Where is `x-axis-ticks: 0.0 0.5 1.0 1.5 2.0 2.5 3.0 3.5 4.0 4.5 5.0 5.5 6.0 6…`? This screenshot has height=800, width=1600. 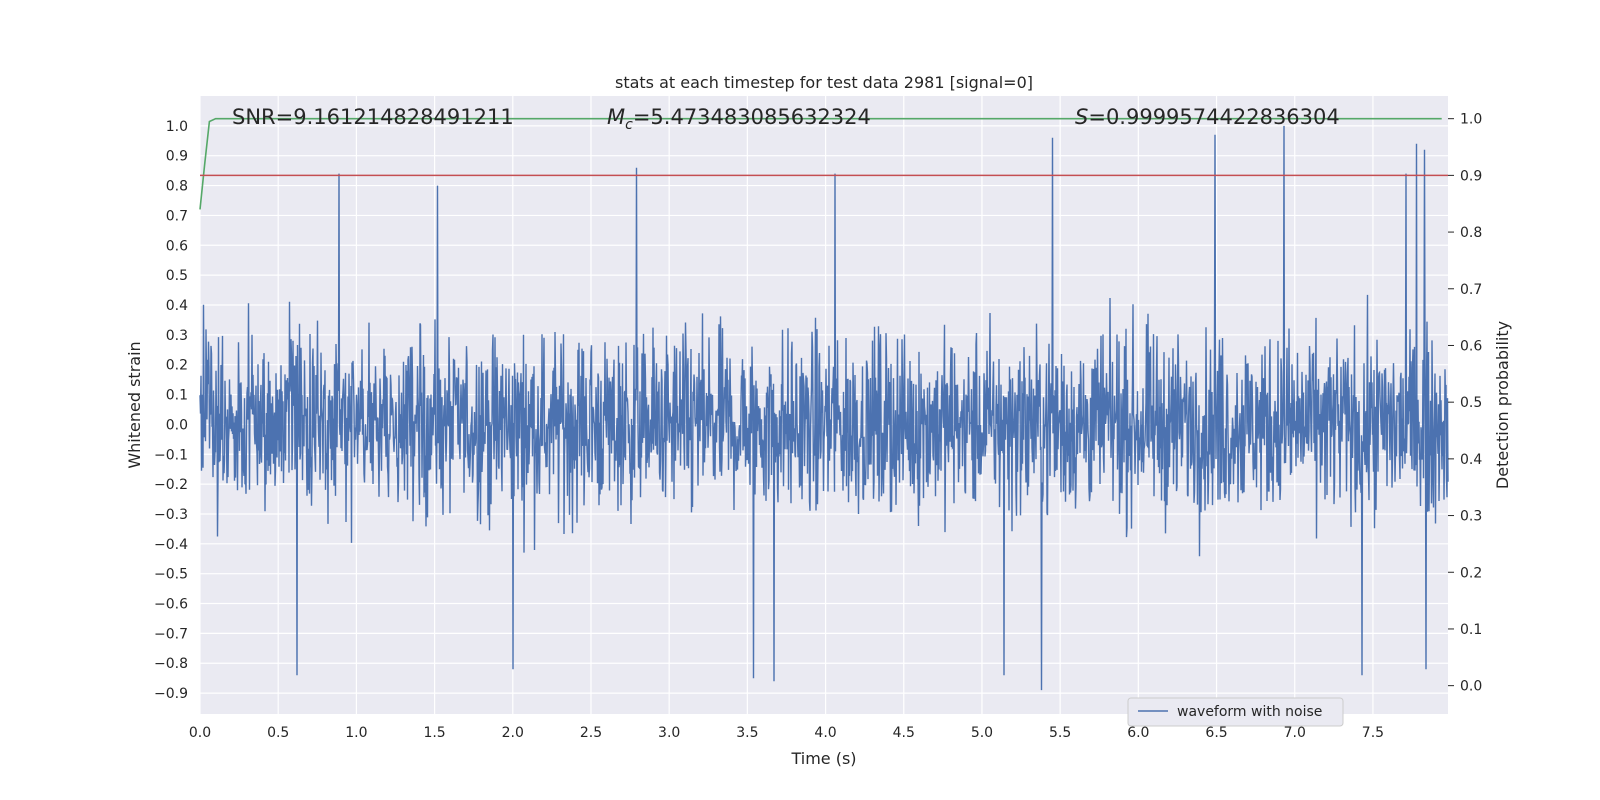
x-axis-ticks: 0.0 0.5 1.0 1.5 2.0 2.5 3.0 3.5 4.0 4.5 5.0 5.5 6.0 6… is located at coordinates (786, 733).